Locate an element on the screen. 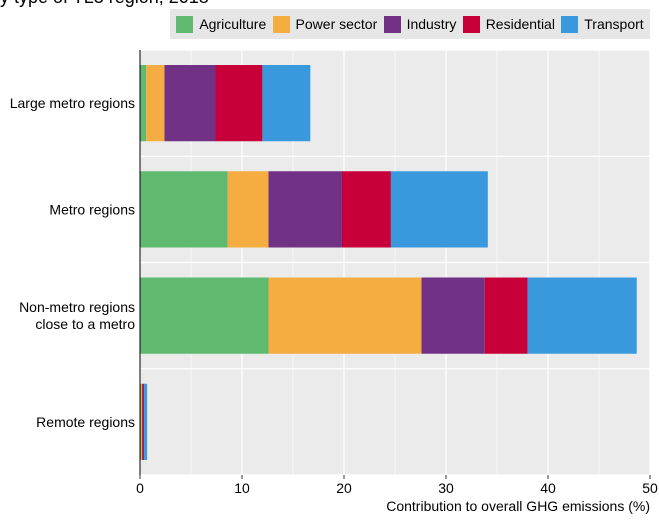 The height and width of the screenshot is (522, 659). legend-label: Power sector is located at coordinates (336, 24).